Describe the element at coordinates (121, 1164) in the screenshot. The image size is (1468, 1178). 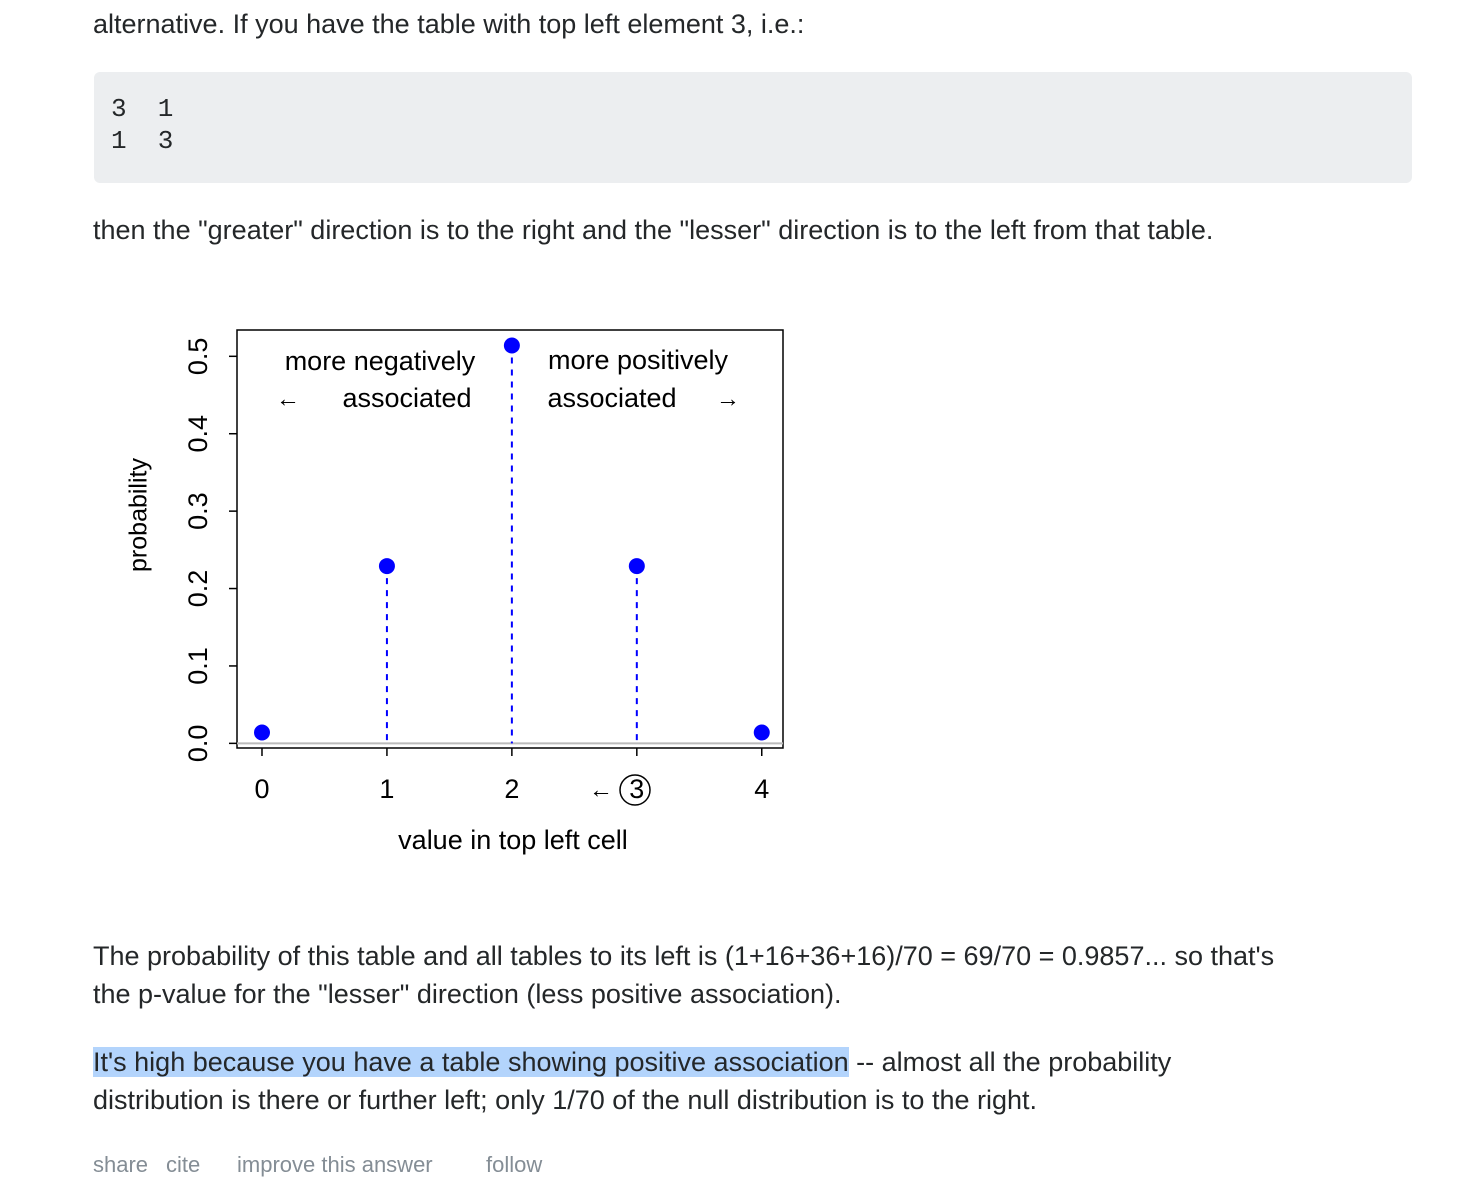
I see `footer-link: share` at that location.